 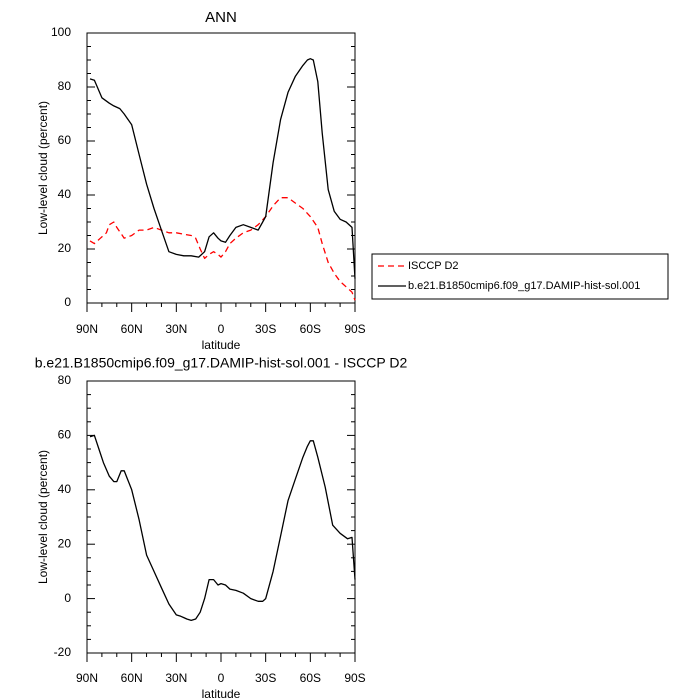 What do you see at coordinates (433, 266) in the screenshot?
I see `legend-entry-1: ISCCP D2` at bounding box center [433, 266].